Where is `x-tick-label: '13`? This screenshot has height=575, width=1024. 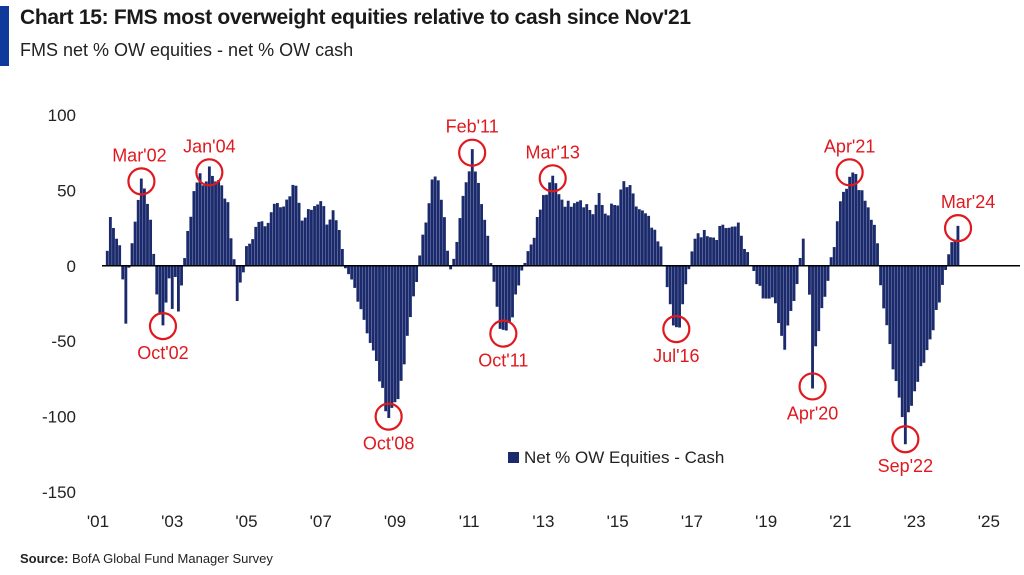
x-tick-label: '13 is located at coordinates (543, 521).